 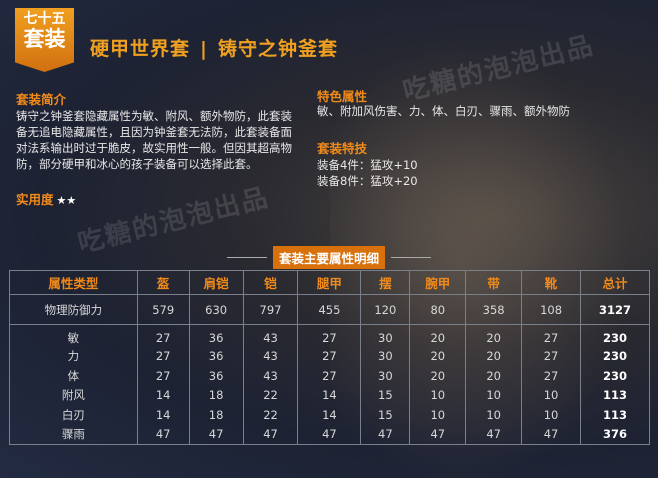 I want to click on table-title: 套装主要属性明细, so click(x=328, y=257).